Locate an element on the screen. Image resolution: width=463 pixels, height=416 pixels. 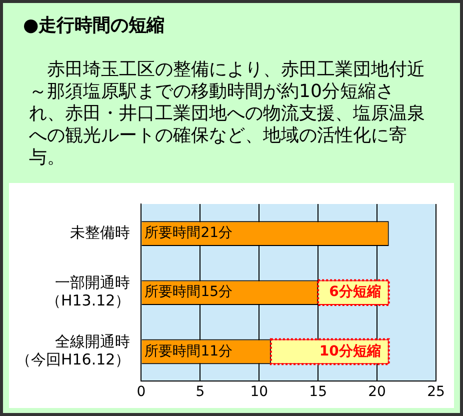
data-label: 6分短縮 is located at coordinates (355, 291).